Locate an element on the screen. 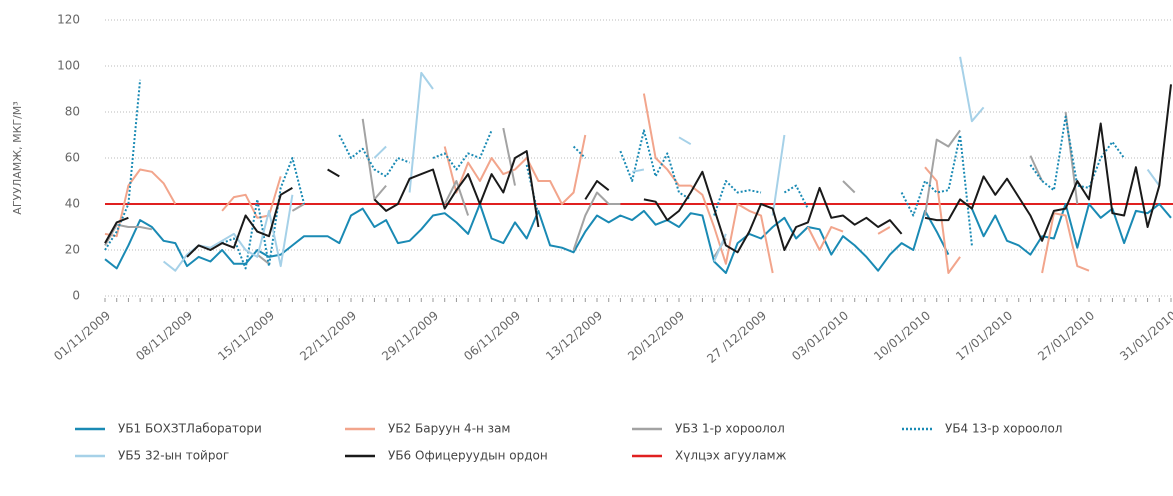 This screenshot has height=496, width=1173. x-tick-label: 27/01/2010 is located at coordinates (1066, 335).